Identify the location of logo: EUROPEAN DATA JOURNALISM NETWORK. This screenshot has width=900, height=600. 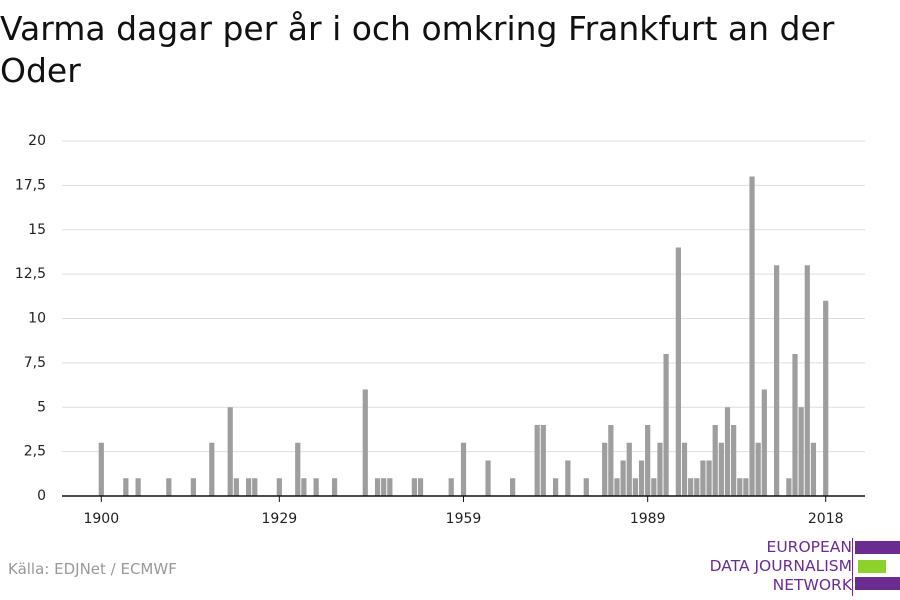
(800, 567).